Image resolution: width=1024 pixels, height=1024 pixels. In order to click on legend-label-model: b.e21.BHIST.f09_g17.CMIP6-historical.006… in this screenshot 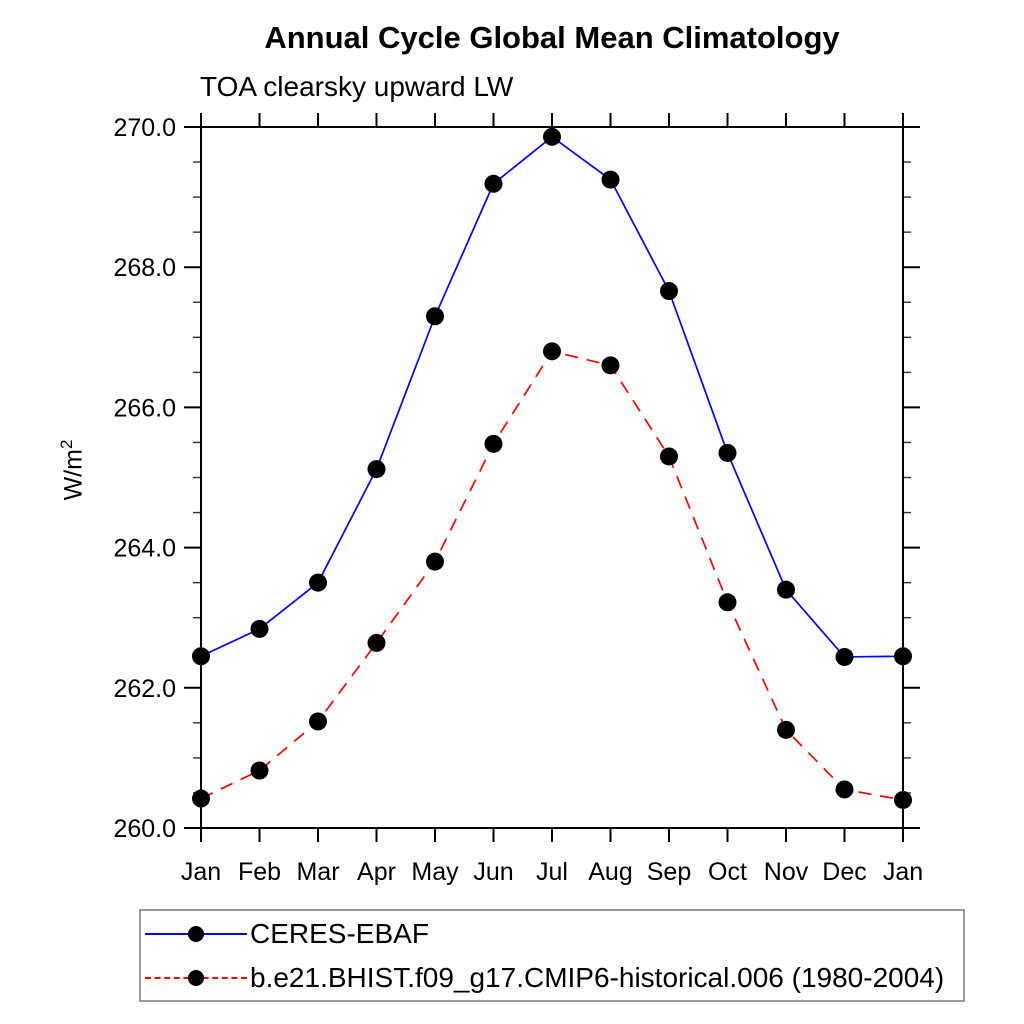, I will do `click(597, 977)`.